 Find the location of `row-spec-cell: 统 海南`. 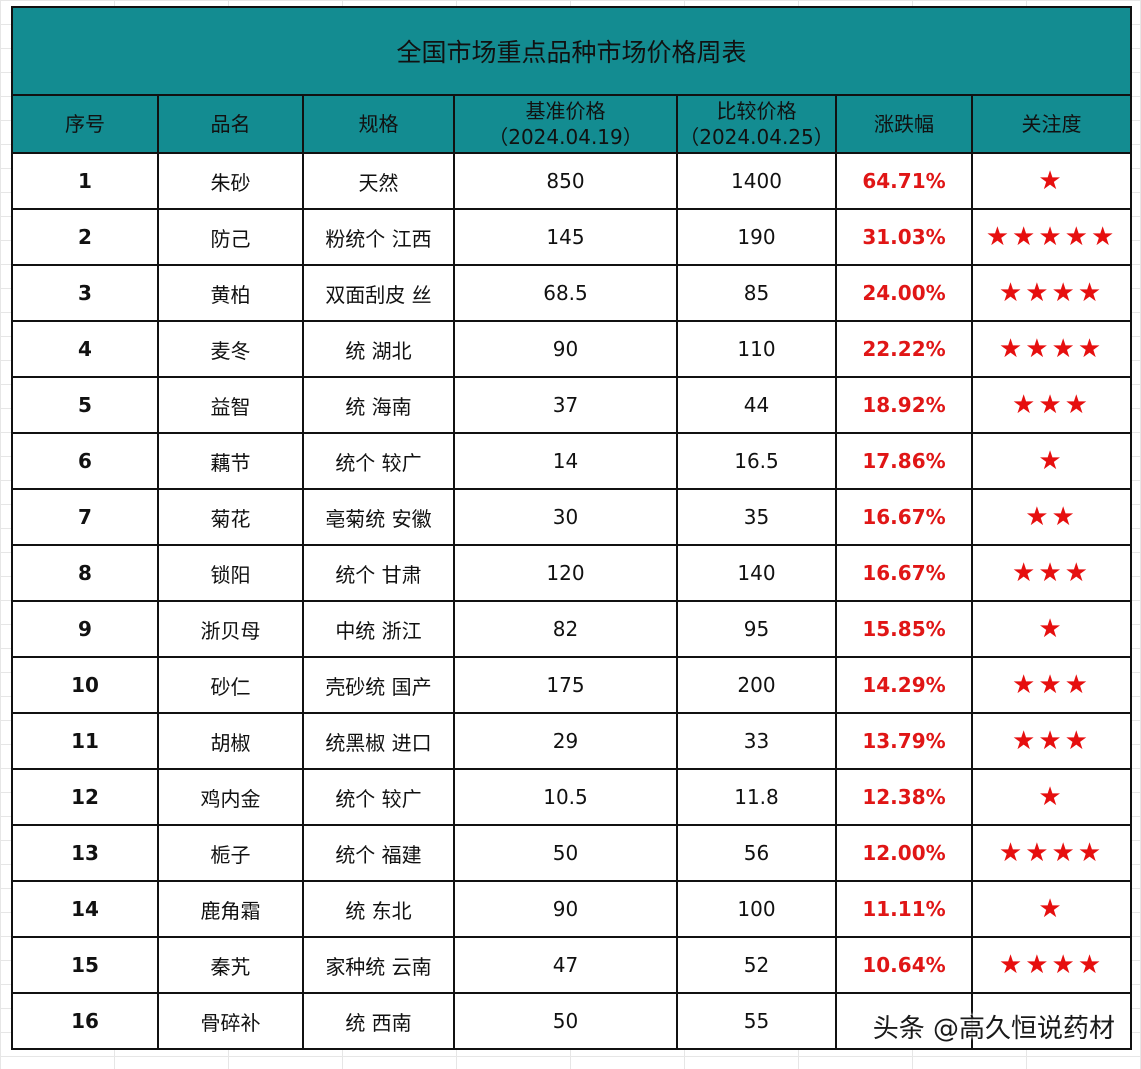

row-spec-cell: 统 海南 is located at coordinates (378, 405).